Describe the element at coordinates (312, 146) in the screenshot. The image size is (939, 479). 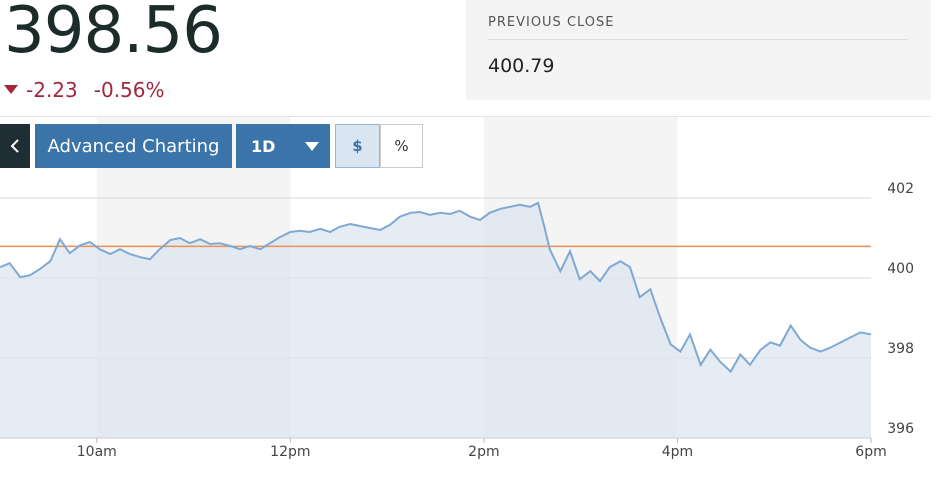
I see `dropdown-icon` at that location.